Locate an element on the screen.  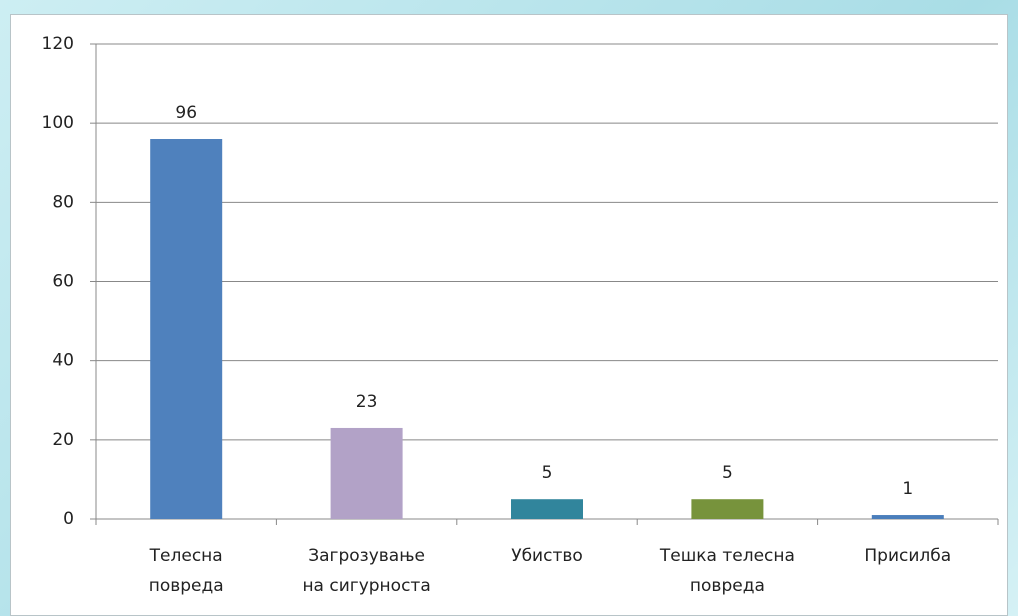
x-tick-label: Загрозување на сигурноста is located at coordinates (366, 571).